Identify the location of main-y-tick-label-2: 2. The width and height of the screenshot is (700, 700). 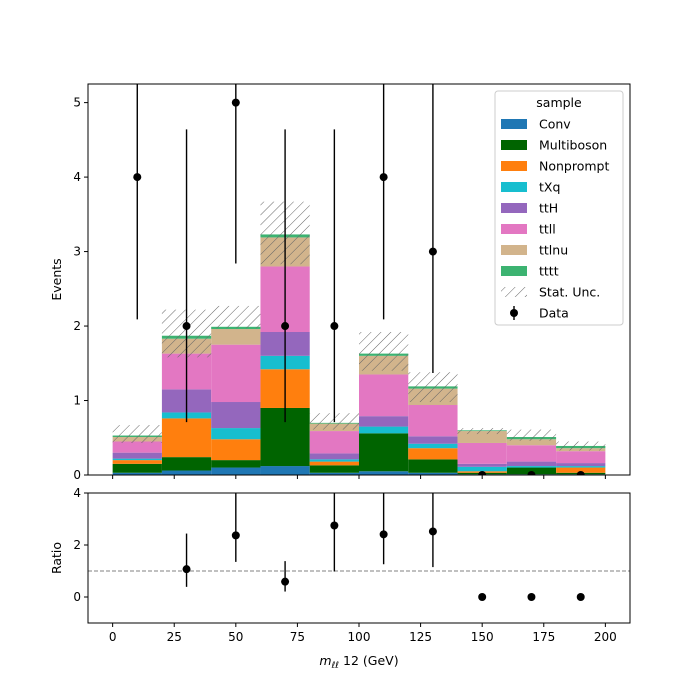
(77, 326).